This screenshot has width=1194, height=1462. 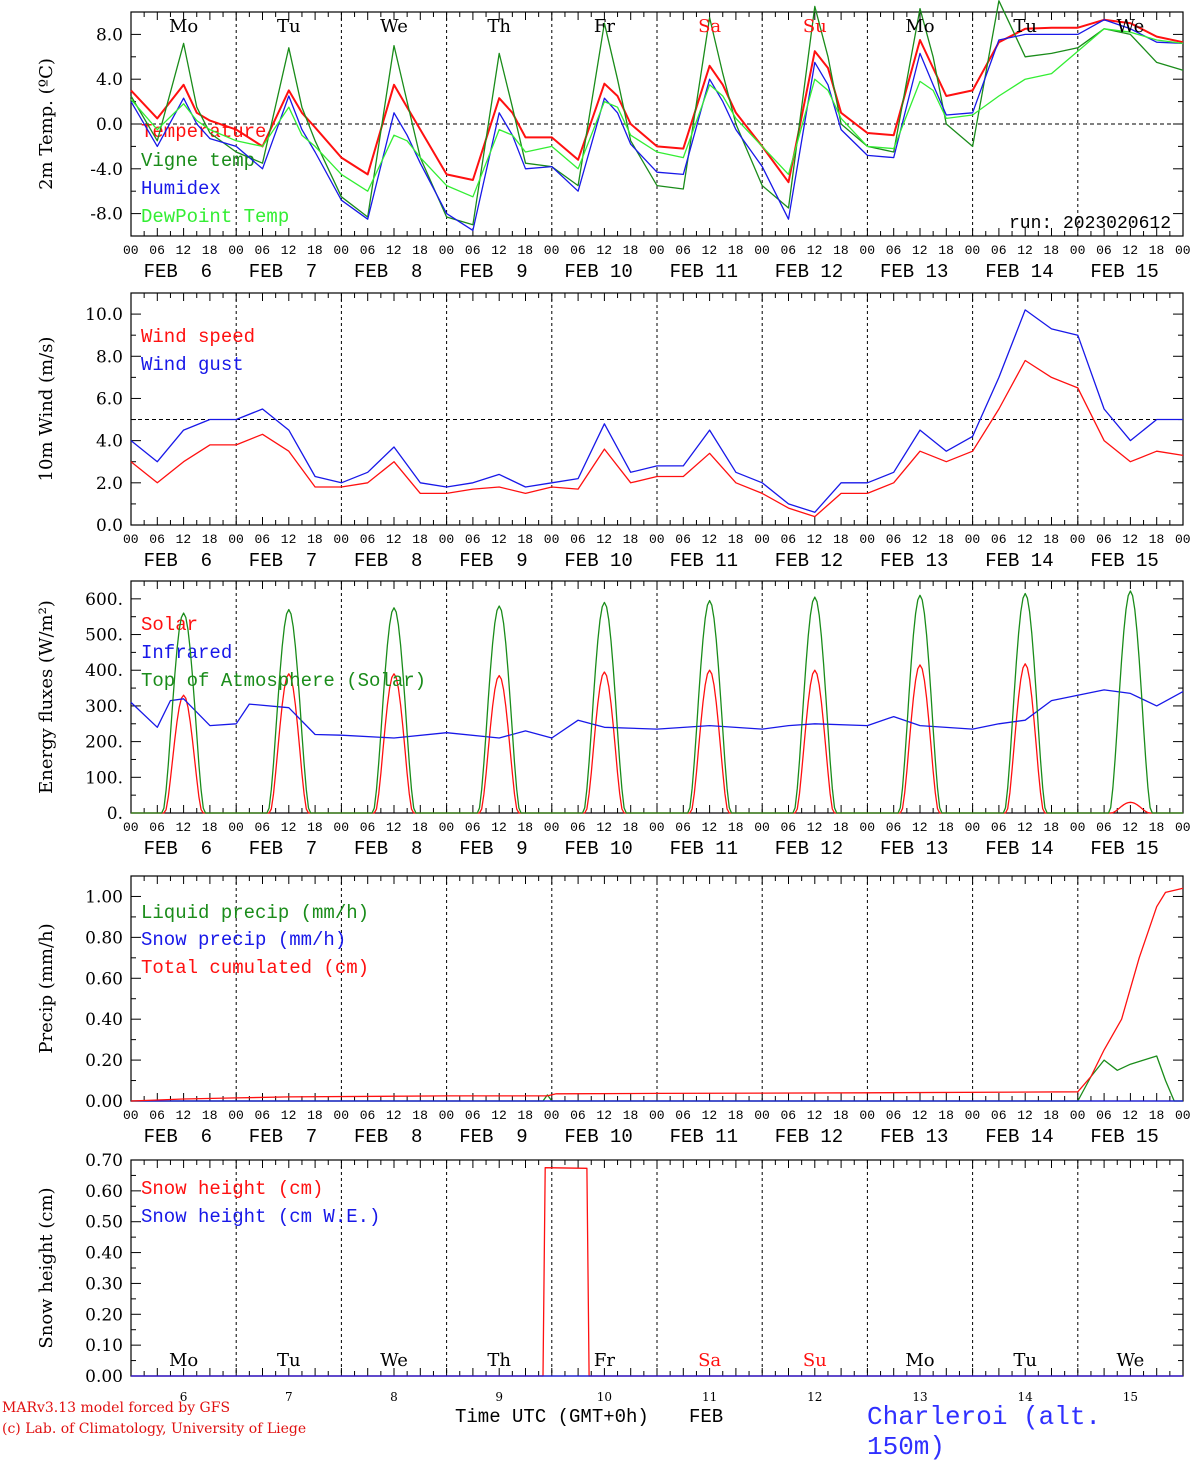 What do you see at coordinates (46, 988) in the screenshot?
I see `y-axis-label: Precip (mm/h)` at bounding box center [46, 988].